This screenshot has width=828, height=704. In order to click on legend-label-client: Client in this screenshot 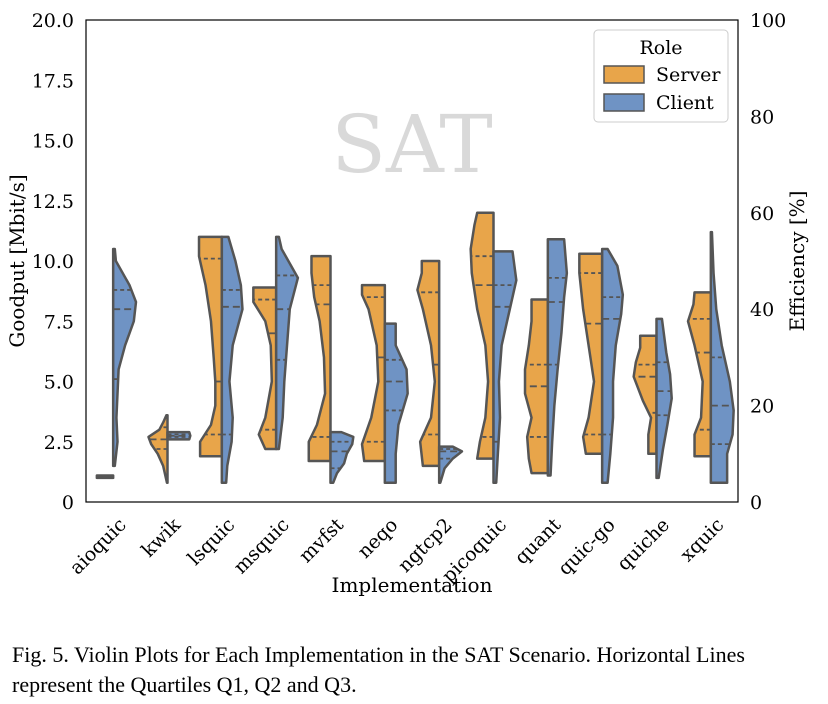, I will do `click(685, 103)`.